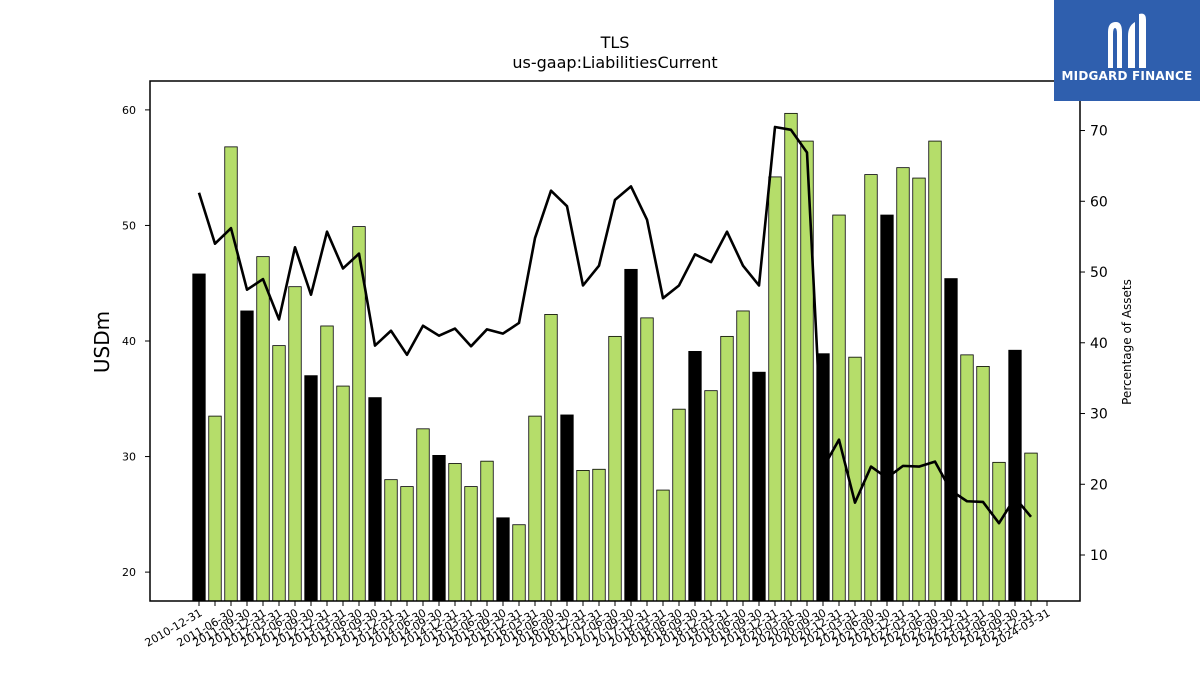 Image resolution: width=1200 pixels, height=675 pixels. I want to click on y-tick-label: 30, so click(129, 457).